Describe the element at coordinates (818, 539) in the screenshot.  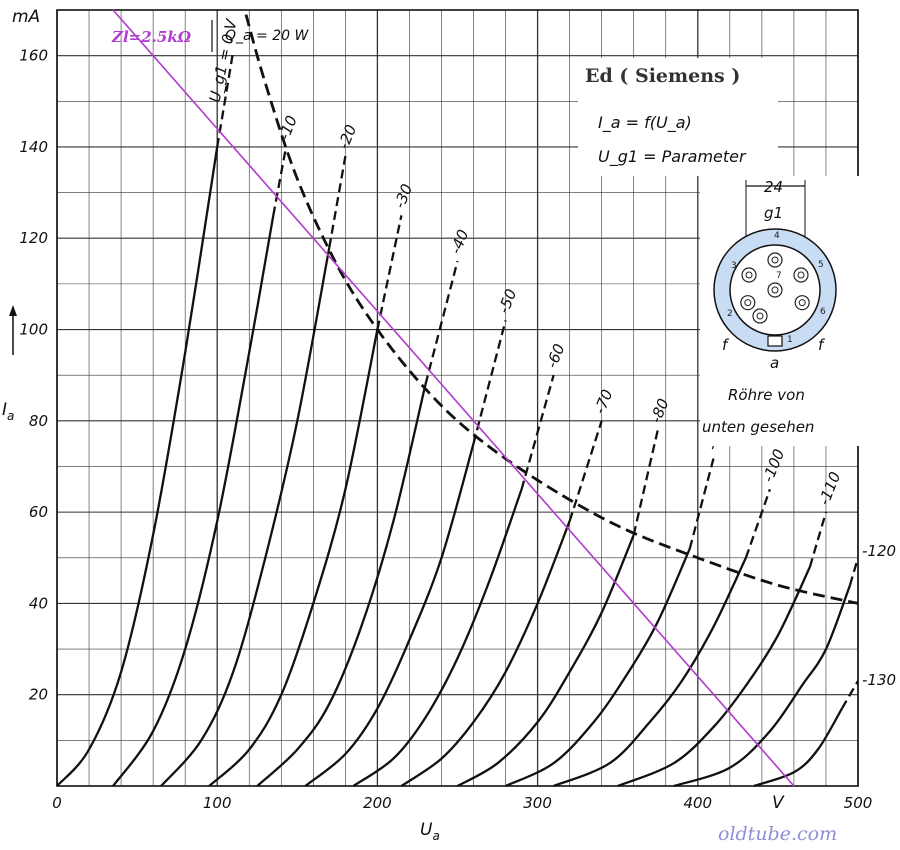
I see `curve-ug1-11-extension` at that location.